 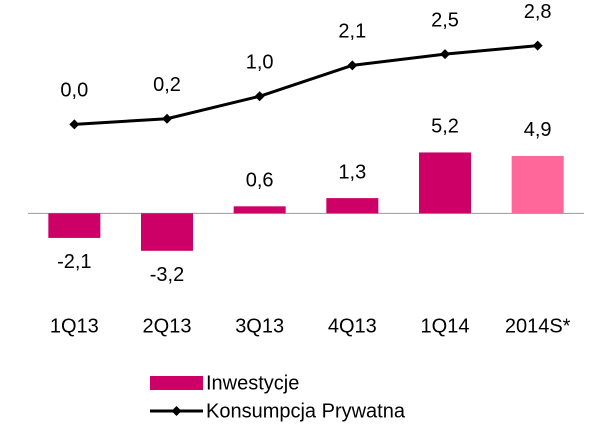 I want to click on bar-value-label: -2,1, so click(x=74, y=262).